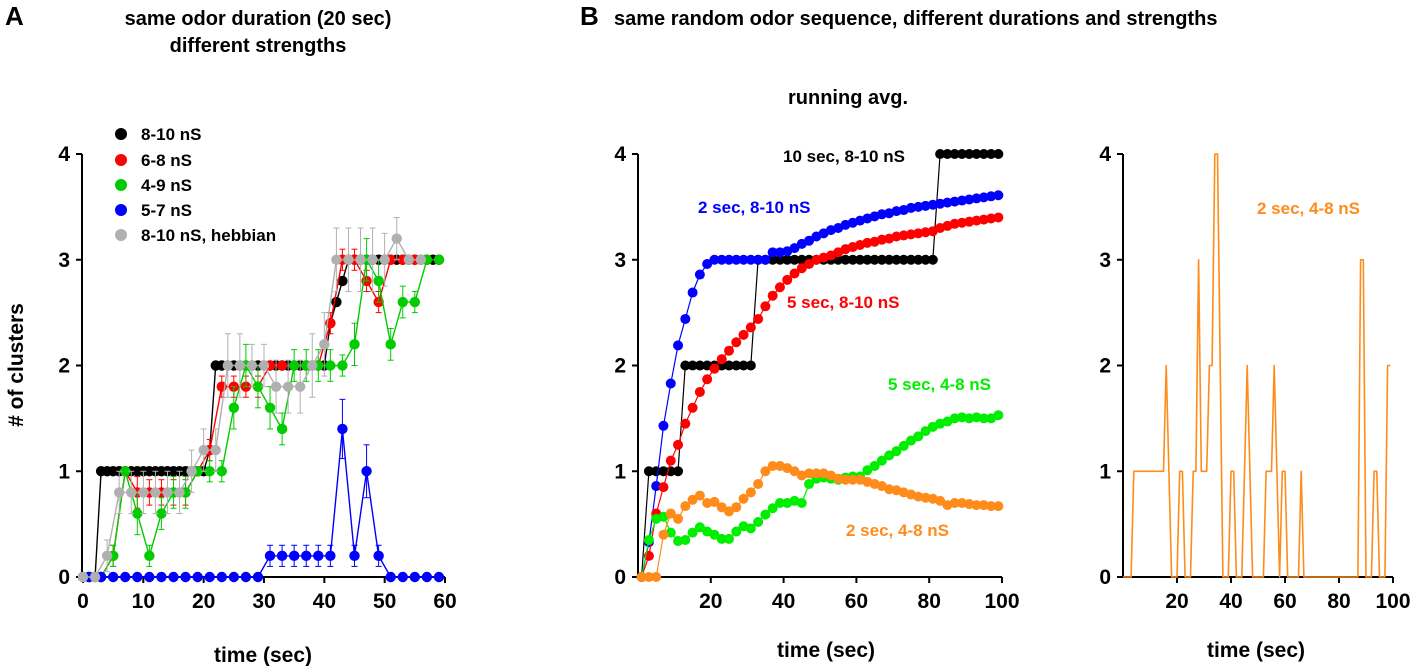  I want to click on x-tick-label: 100, so click(1392, 601).